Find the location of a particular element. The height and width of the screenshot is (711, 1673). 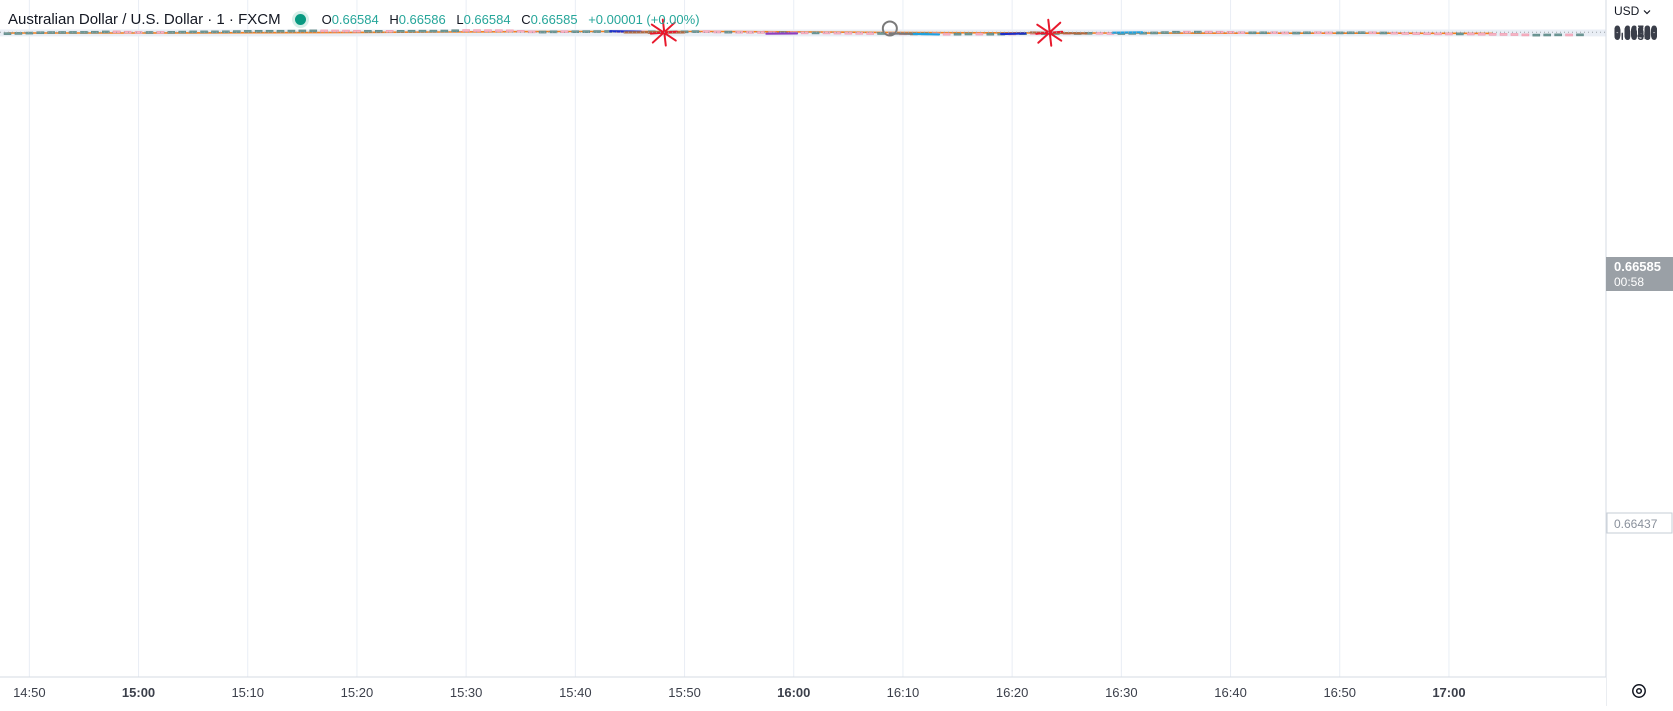

x-tick-label: 16:00 is located at coordinates (793, 692).